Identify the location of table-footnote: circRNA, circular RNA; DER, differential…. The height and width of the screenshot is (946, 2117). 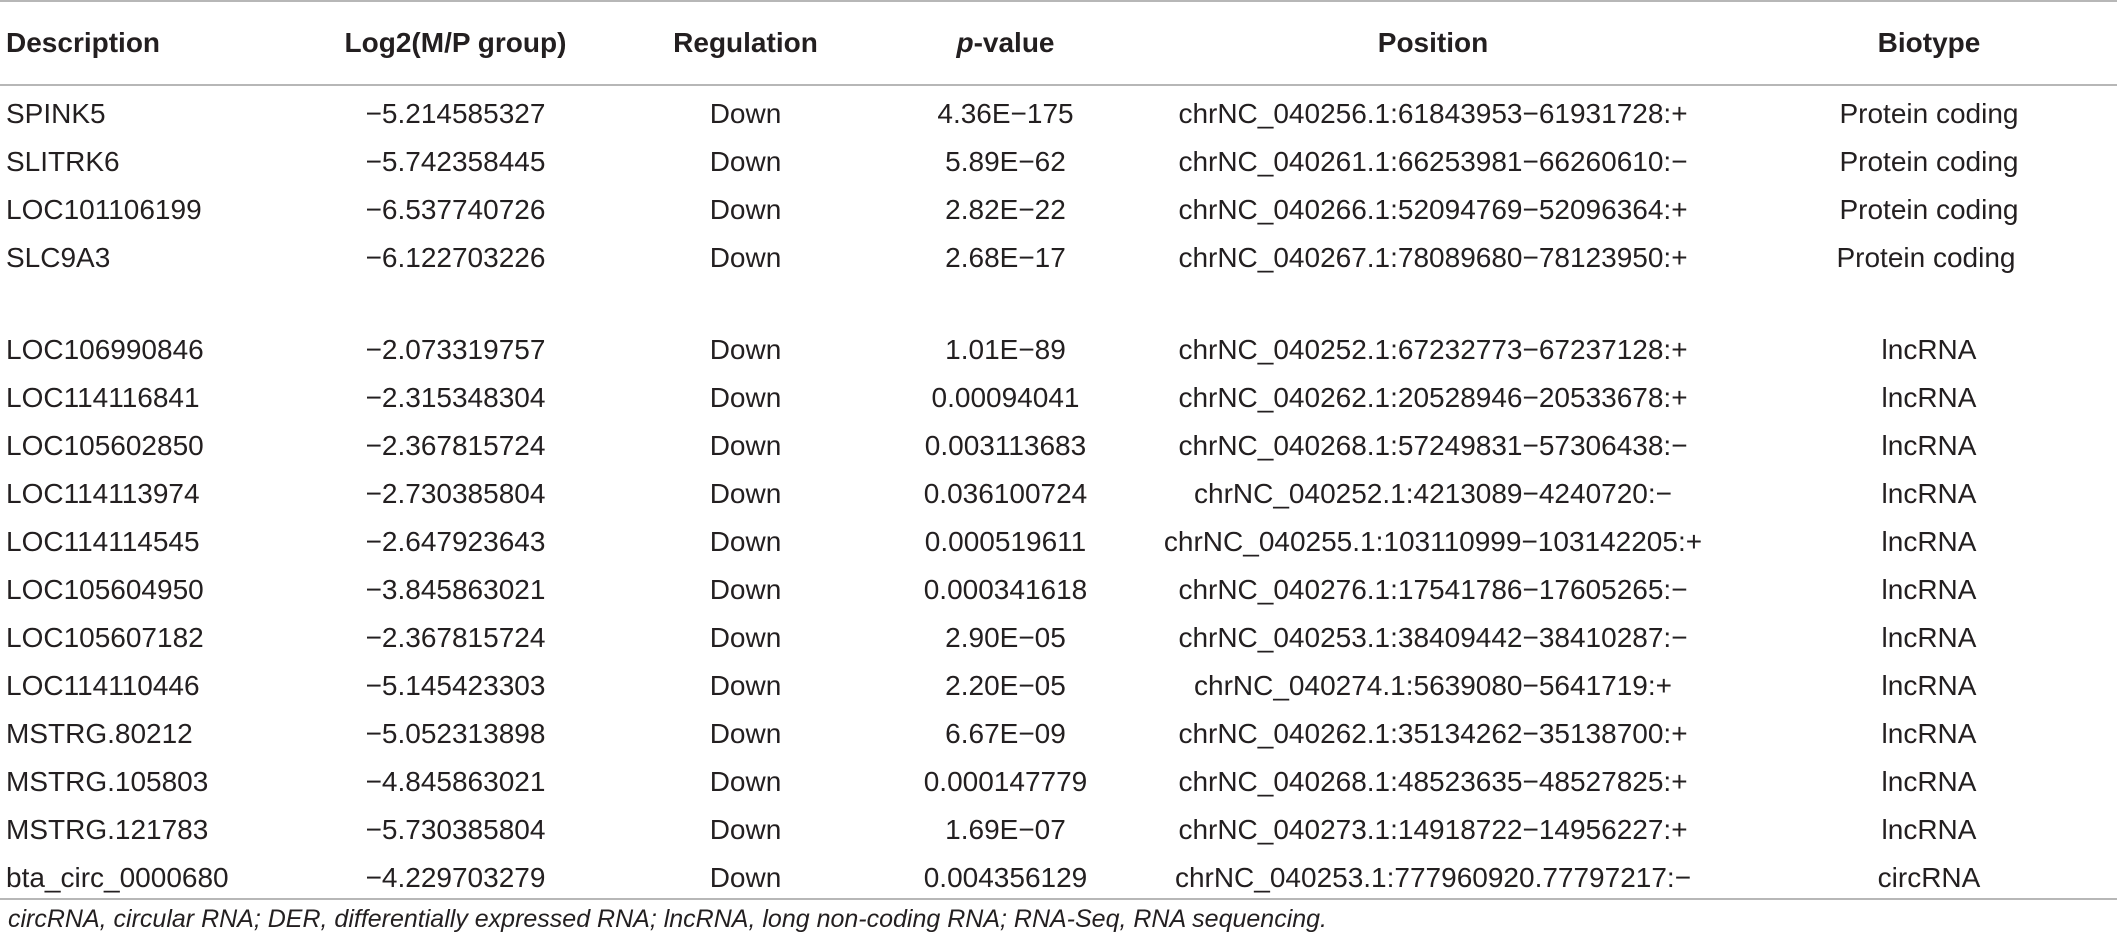
(668, 919).